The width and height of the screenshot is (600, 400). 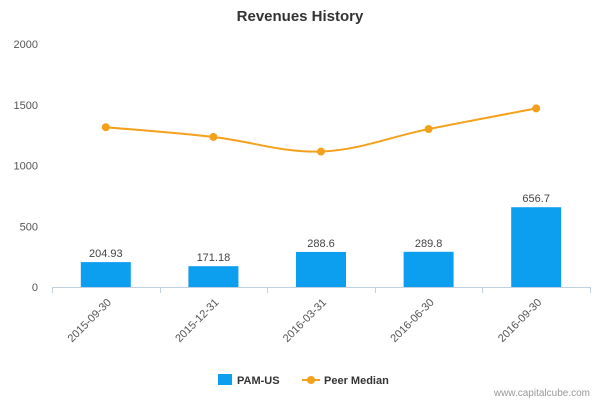 What do you see at coordinates (26, 106) in the screenshot?
I see `y-tick-label: 1500` at bounding box center [26, 106].